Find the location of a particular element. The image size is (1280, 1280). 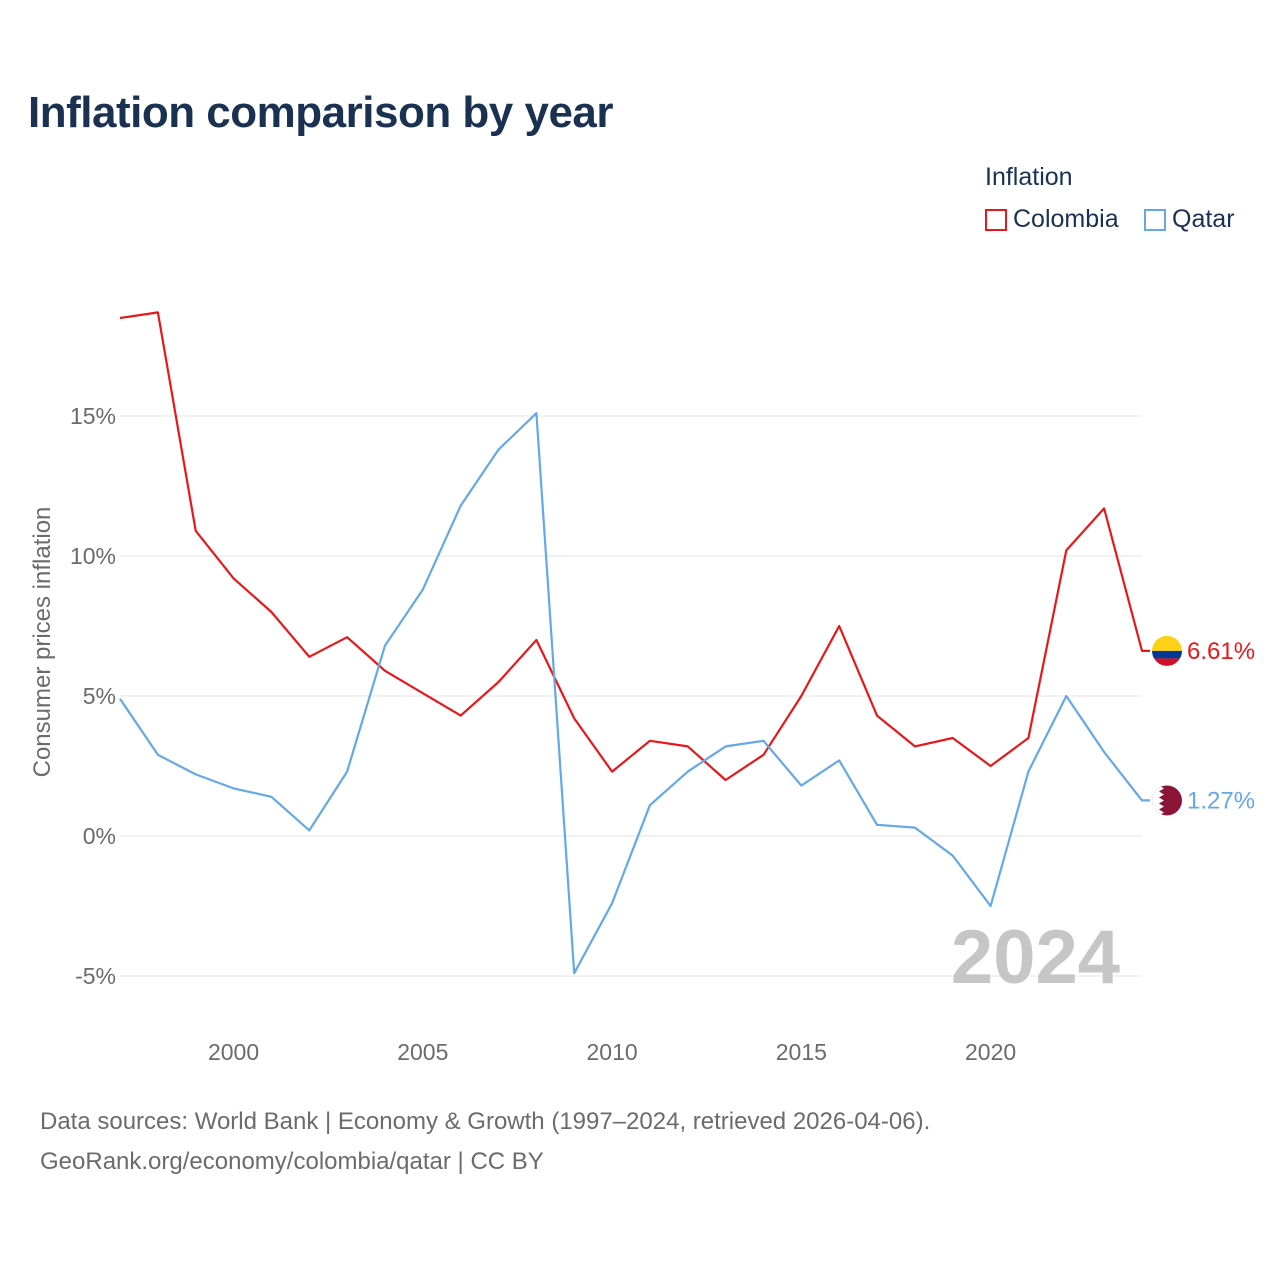

year-watermark: 2024 is located at coordinates (1035, 957).